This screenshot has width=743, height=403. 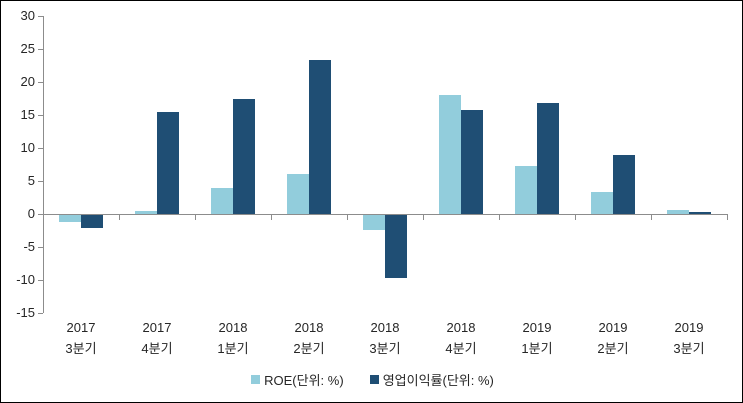 What do you see at coordinates (25, 279) in the screenshot?
I see `y-tick-label: -10` at bounding box center [25, 279].